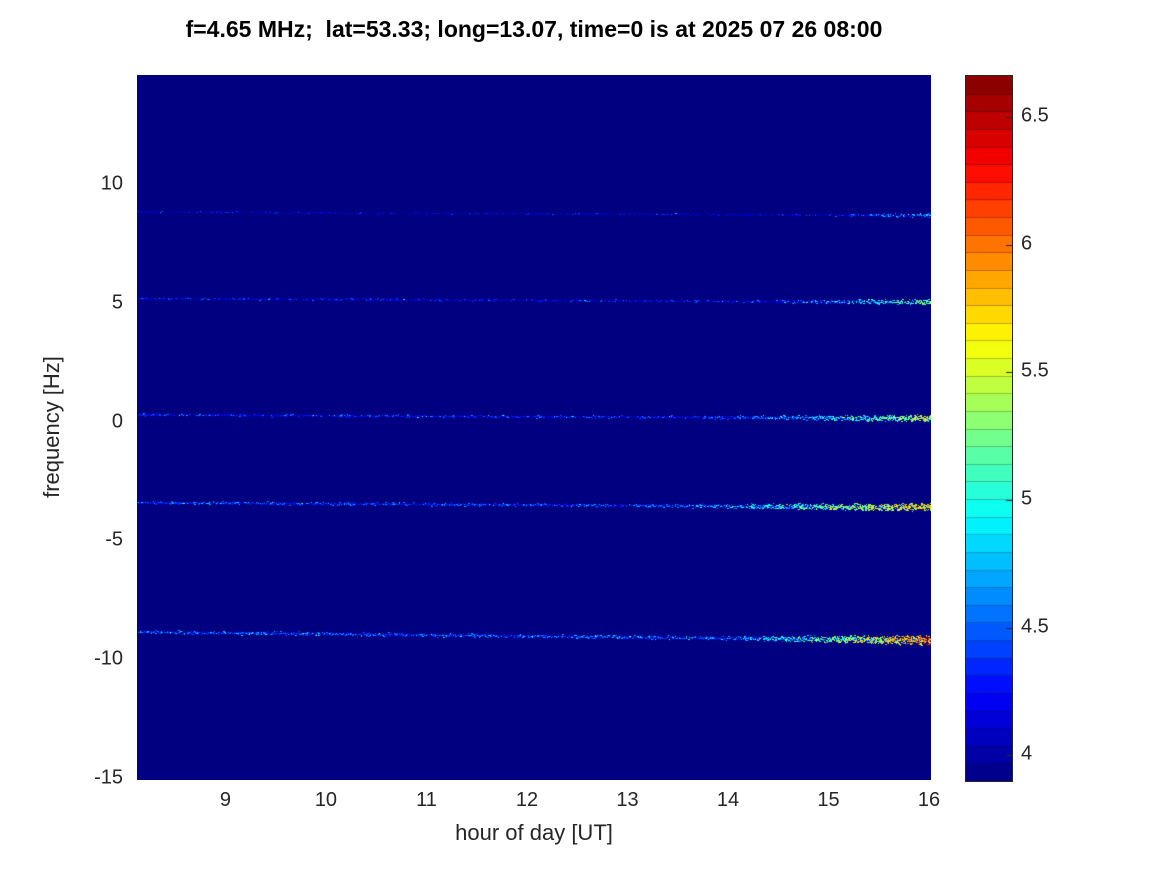 This screenshot has width=1167, height=875. I want to click on colorbar-tick-label: 4, so click(1027, 753).